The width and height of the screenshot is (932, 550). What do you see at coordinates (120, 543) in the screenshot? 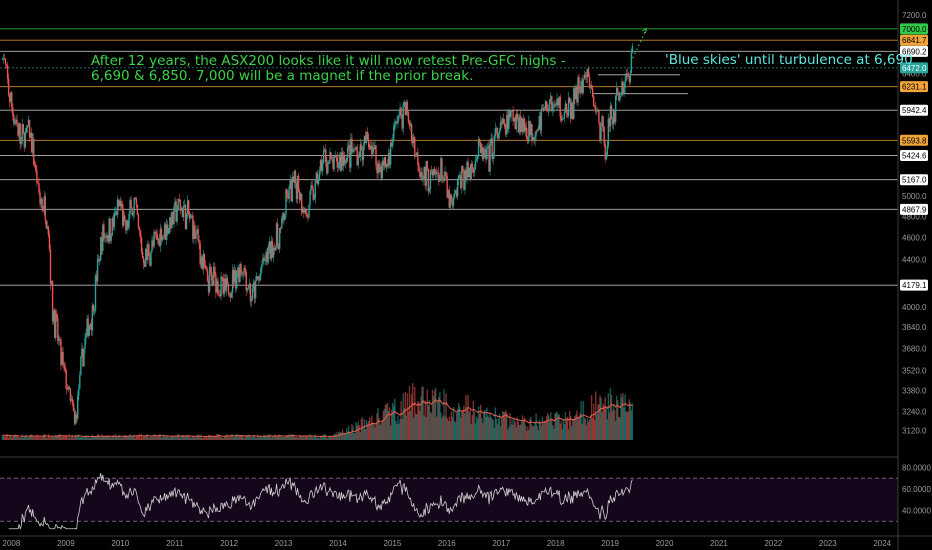
I see `year-label-2010: 2010` at bounding box center [120, 543].